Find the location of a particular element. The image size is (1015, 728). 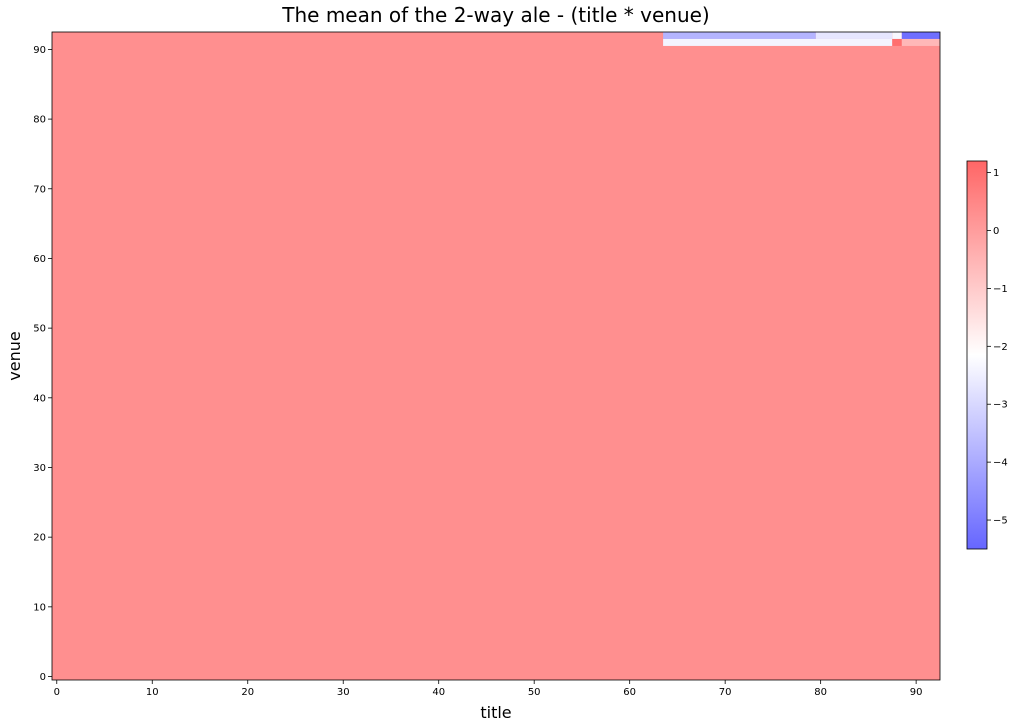

colorbar-tick-label: −4 is located at coordinates (1000, 463).